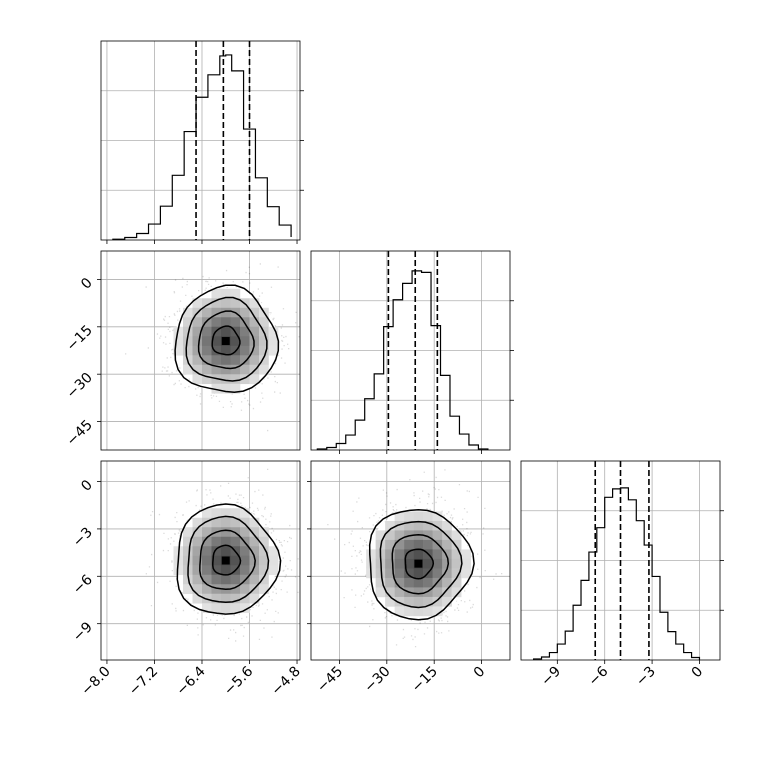 This screenshot has height=760, width=760. I want to click on xtick-label-1-3: 0, so click(480, 673).